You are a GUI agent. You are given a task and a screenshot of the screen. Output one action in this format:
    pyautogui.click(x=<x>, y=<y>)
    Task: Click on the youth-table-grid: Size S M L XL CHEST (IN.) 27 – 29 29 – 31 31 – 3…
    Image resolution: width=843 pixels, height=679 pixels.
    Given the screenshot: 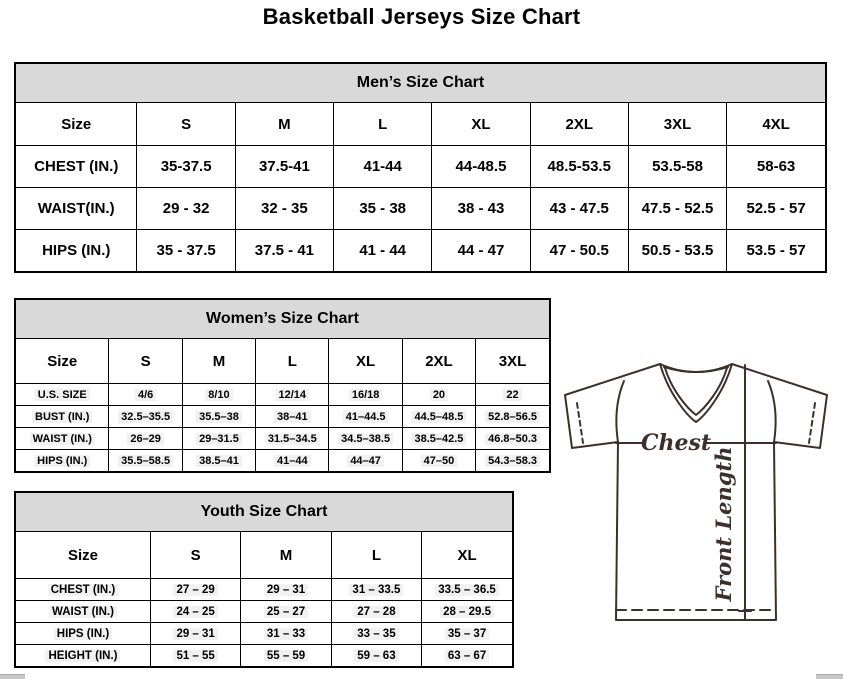 What is the action you would take?
    pyautogui.click(x=264, y=599)
    